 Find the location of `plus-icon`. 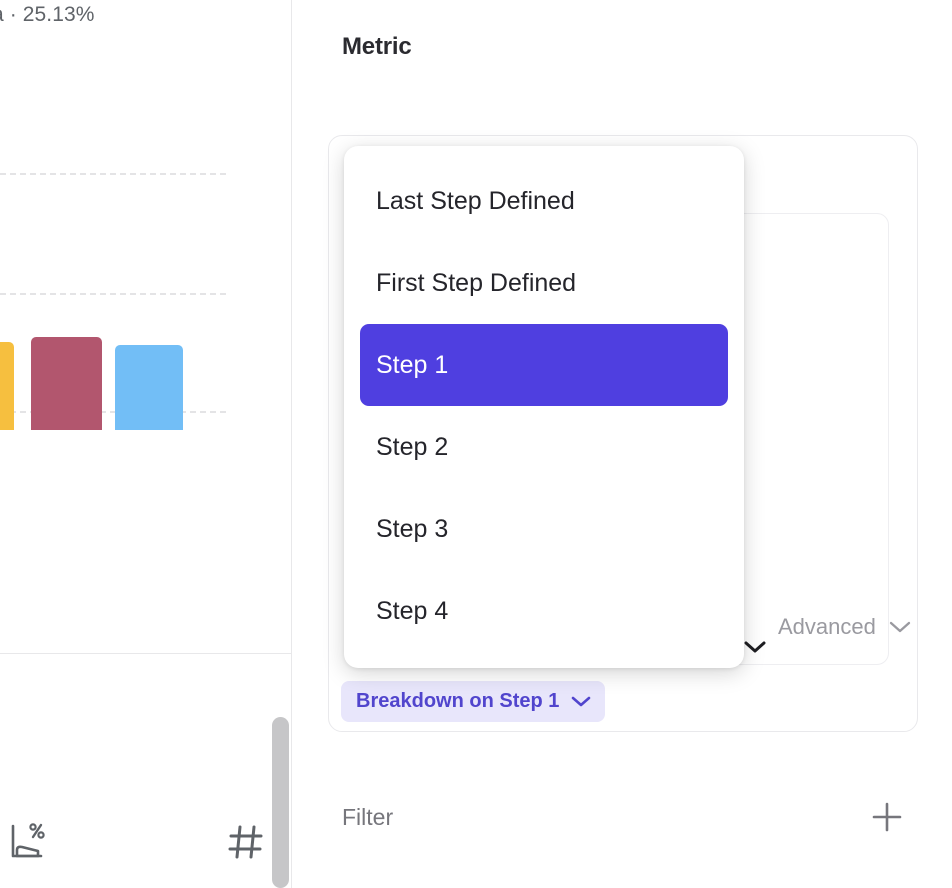

plus-icon is located at coordinates (887, 817).